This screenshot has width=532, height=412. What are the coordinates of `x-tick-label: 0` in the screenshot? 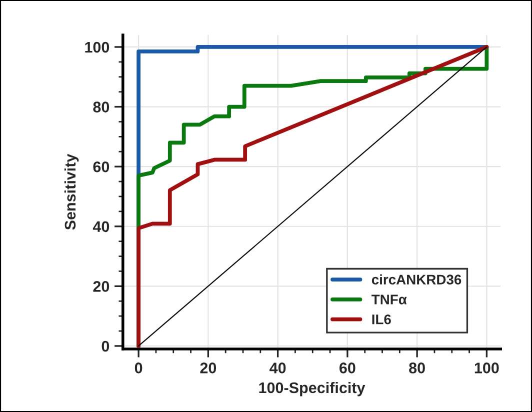 It's located at (138, 368).